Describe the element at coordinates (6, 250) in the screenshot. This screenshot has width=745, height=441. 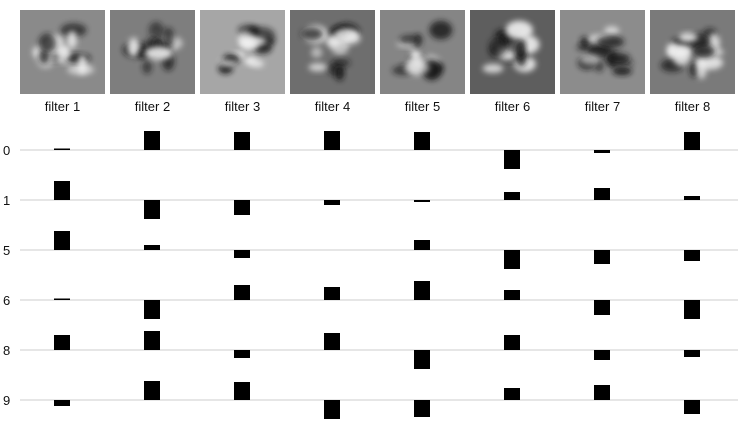
I see `row-label: 5` at that location.